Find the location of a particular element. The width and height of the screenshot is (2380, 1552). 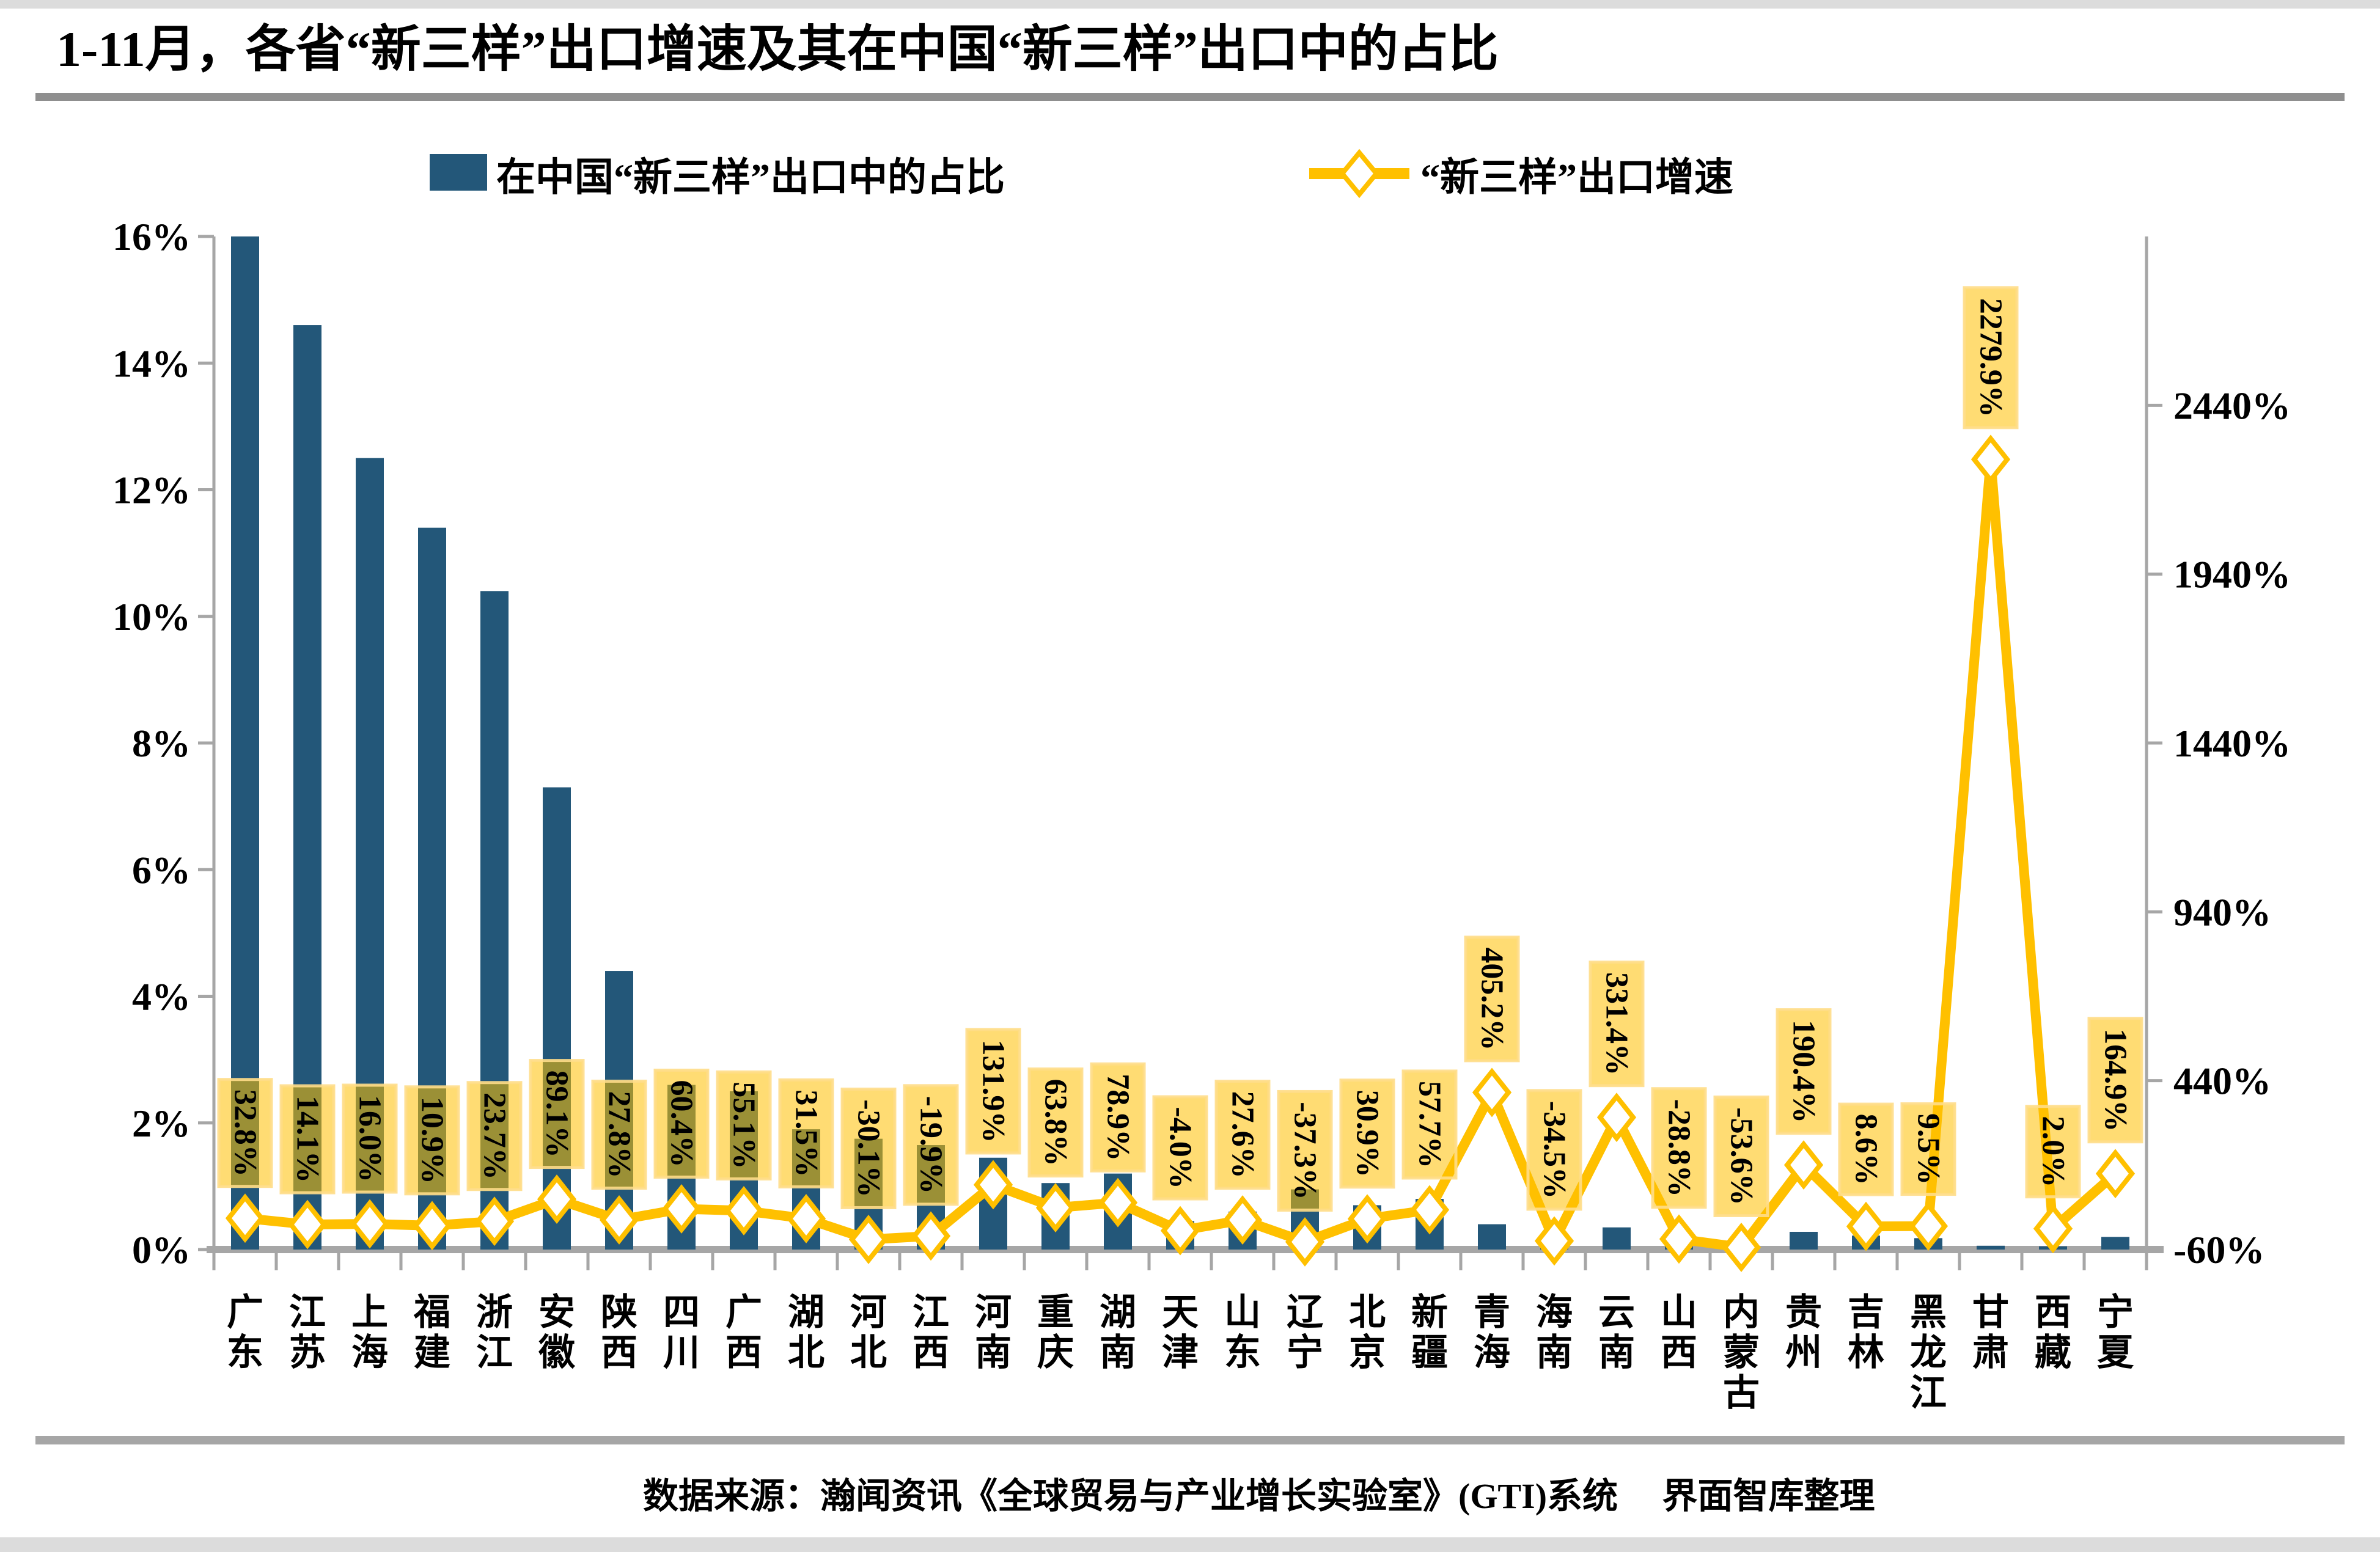

growth-data-label: -53.6% is located at coordinates (1741, 1156).